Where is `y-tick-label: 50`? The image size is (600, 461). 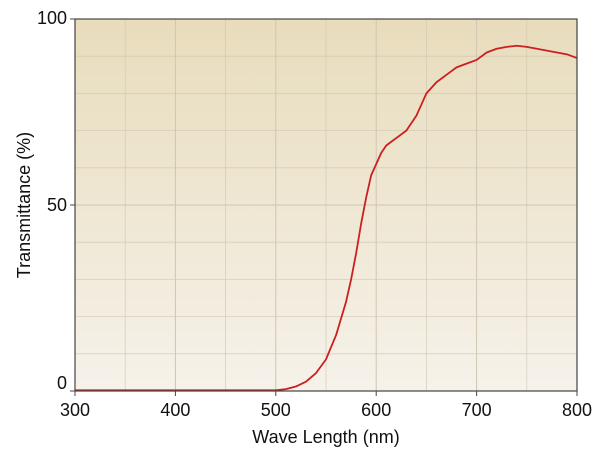
y-tick-label: 50 is located at coordinates (57, 205).